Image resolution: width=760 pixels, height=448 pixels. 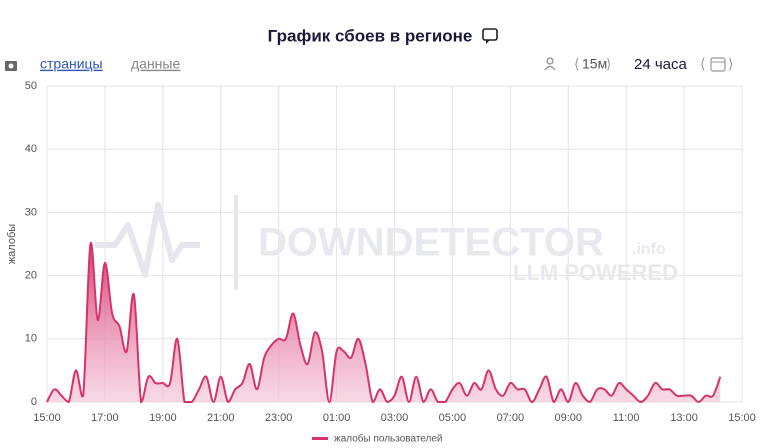 I want to click on x-tick-label: 21:00, so click(x=221, y=418).